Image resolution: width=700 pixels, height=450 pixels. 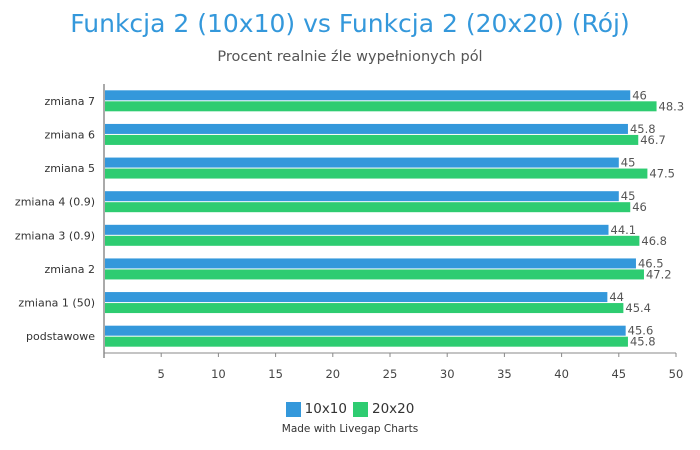 What do you see at coordinates (561, 374) in the screenshot?
I see `x-tick-label-7: 40` at bounding box center [561, 374].